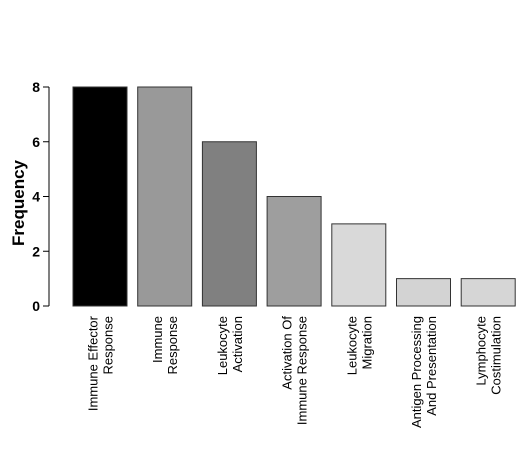 The width and height of the screenshot is (529, 453). What do you see at coordinates (366, 342) in the screenshot?
I see `x-category-label-line: Migration` at bounding box center [366, 342].